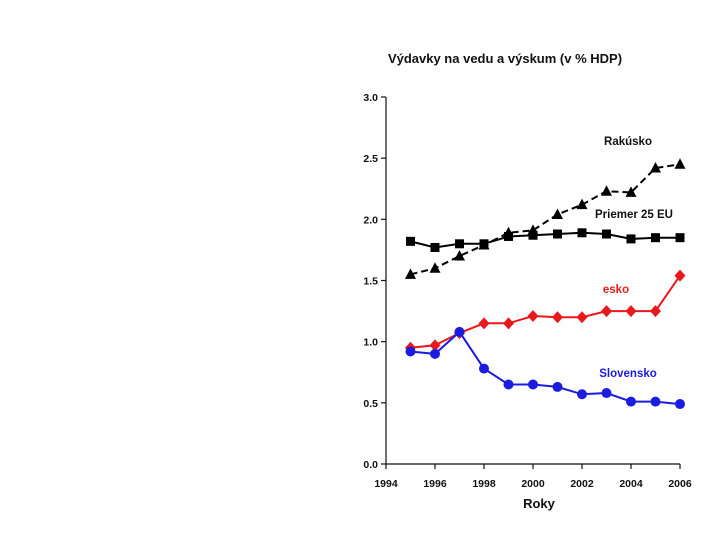  I want to click on y-tick-label: 1.0, so click(370, 343).